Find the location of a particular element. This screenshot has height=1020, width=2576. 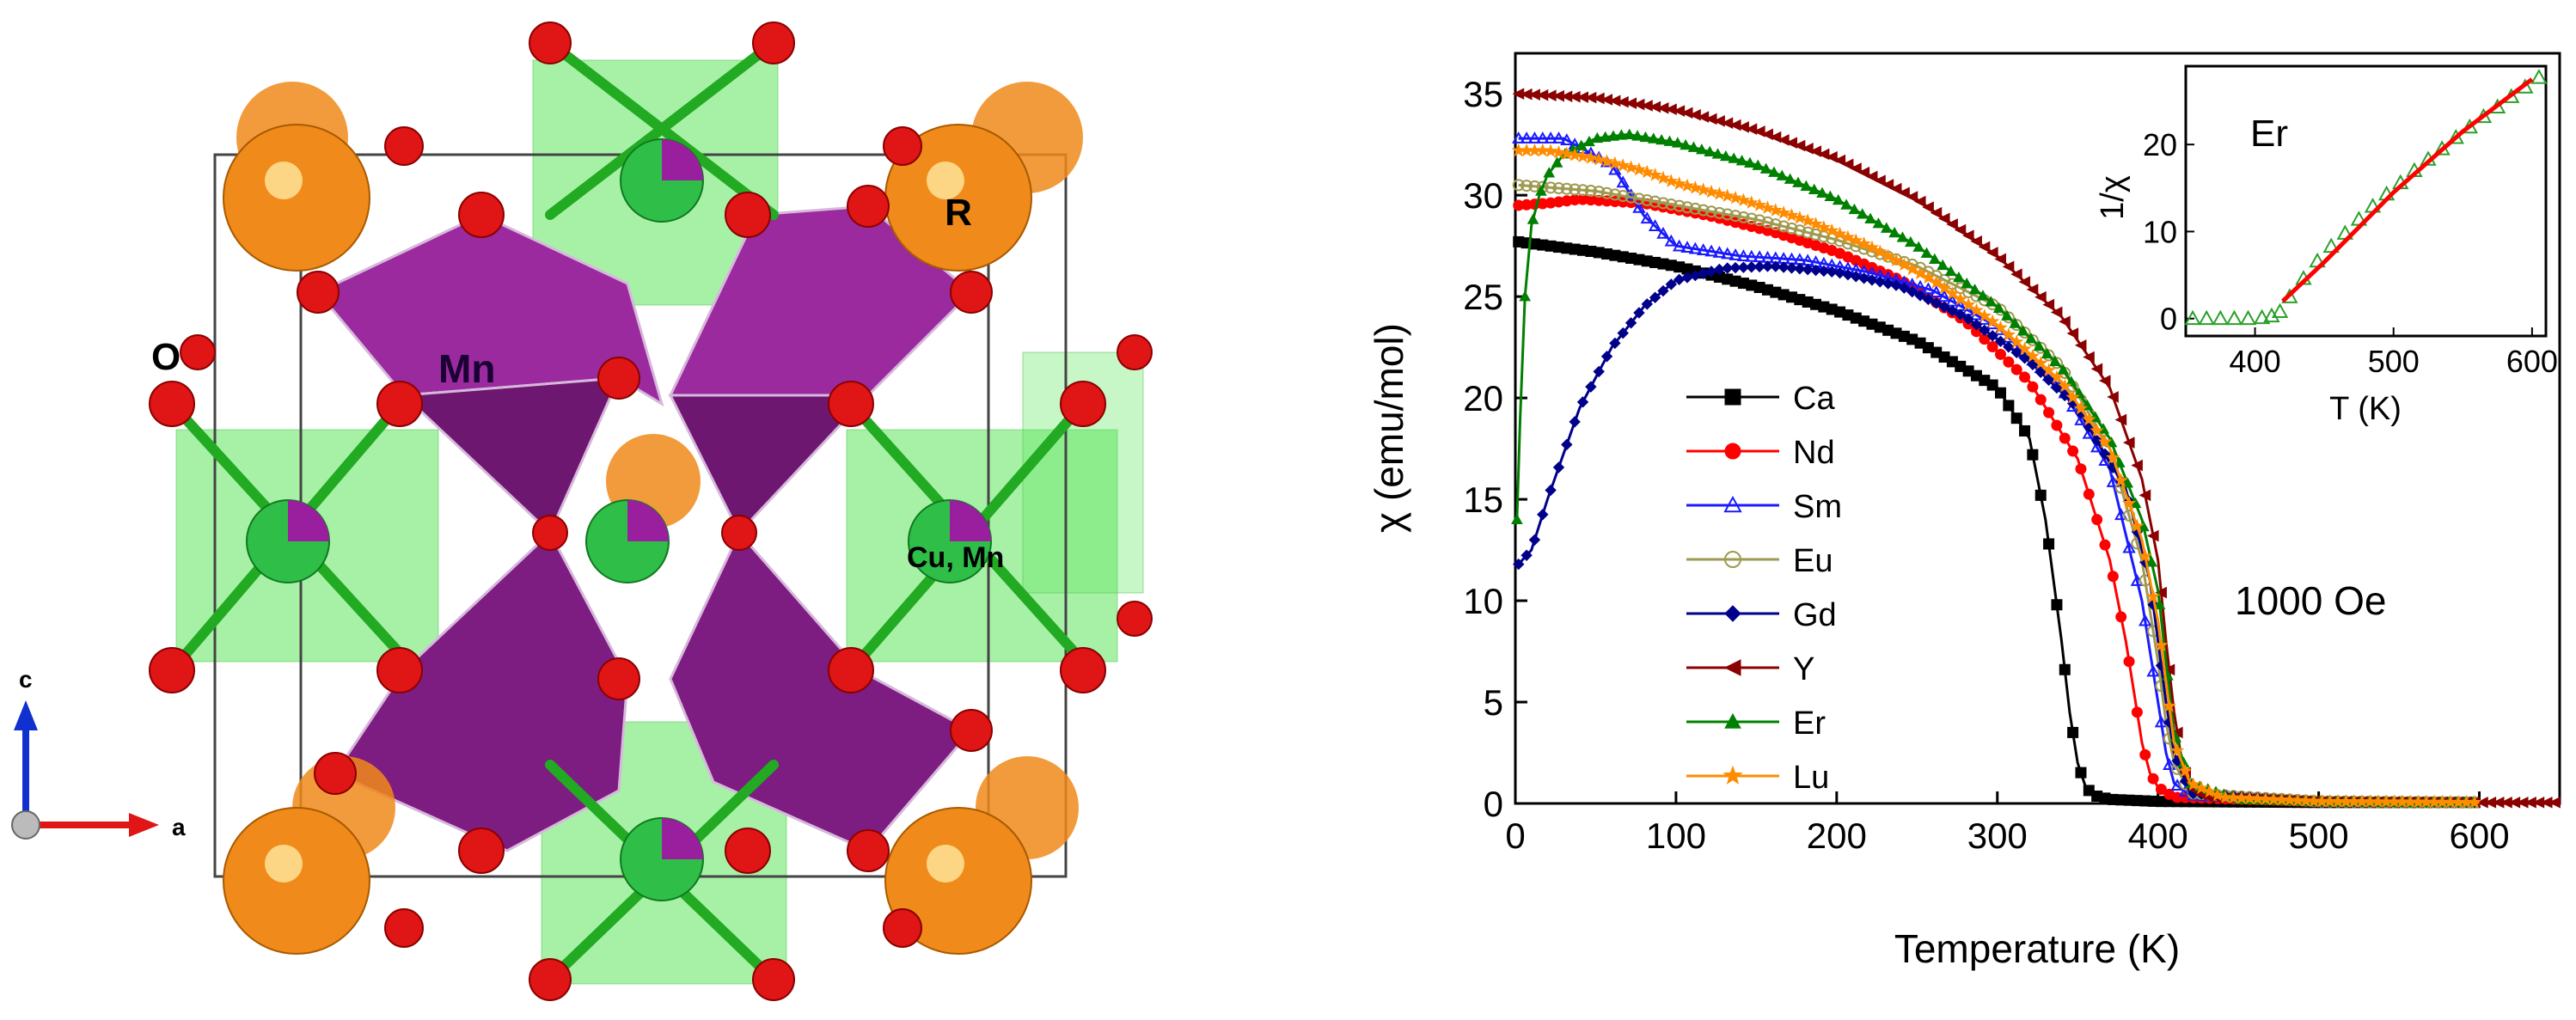

inset-y-tick-label: 0 is located at coordinates (2168, 319).